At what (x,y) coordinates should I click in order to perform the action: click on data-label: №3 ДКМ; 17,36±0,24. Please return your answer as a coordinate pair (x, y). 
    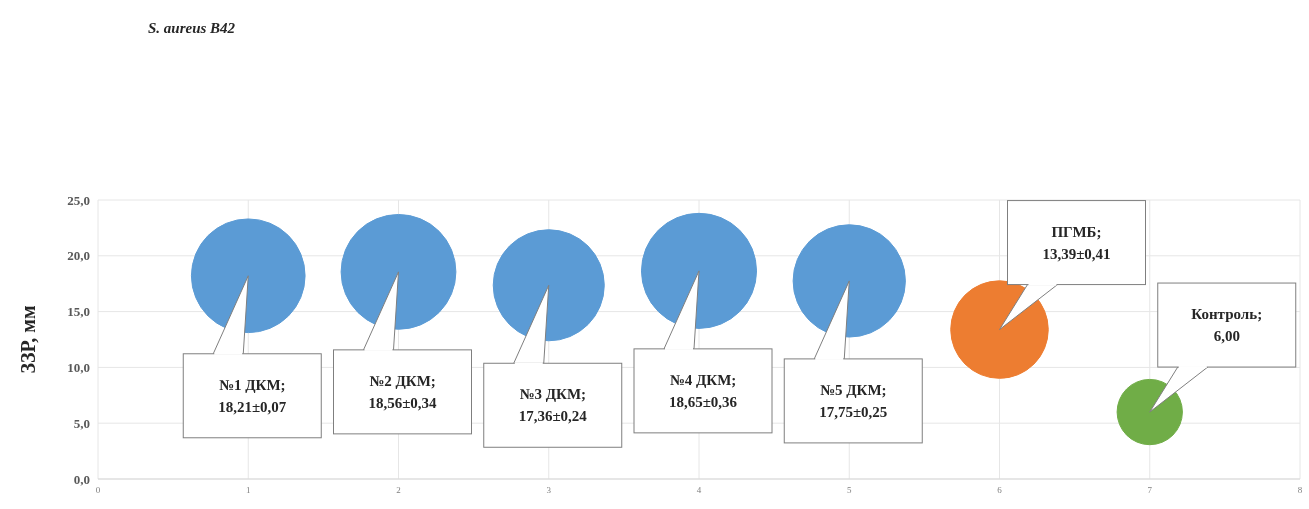
    Looking at the image, I should click on (553, 405).